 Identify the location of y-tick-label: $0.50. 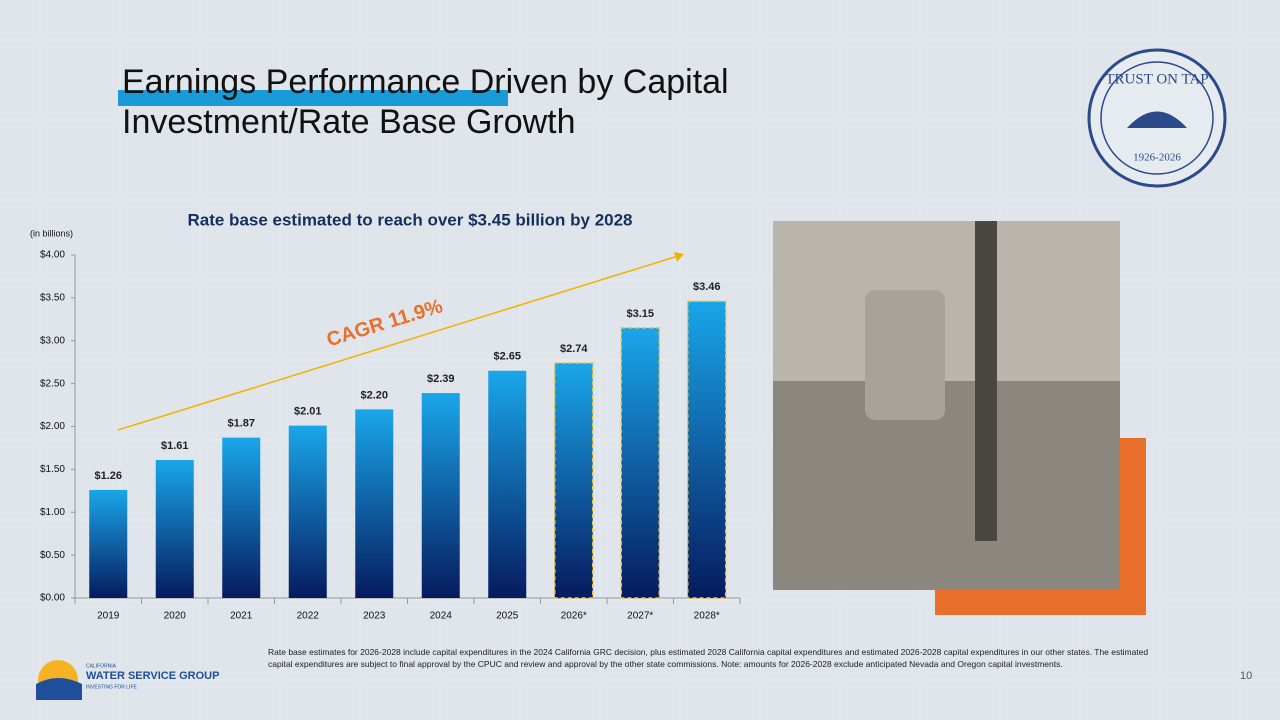
(52, 555).